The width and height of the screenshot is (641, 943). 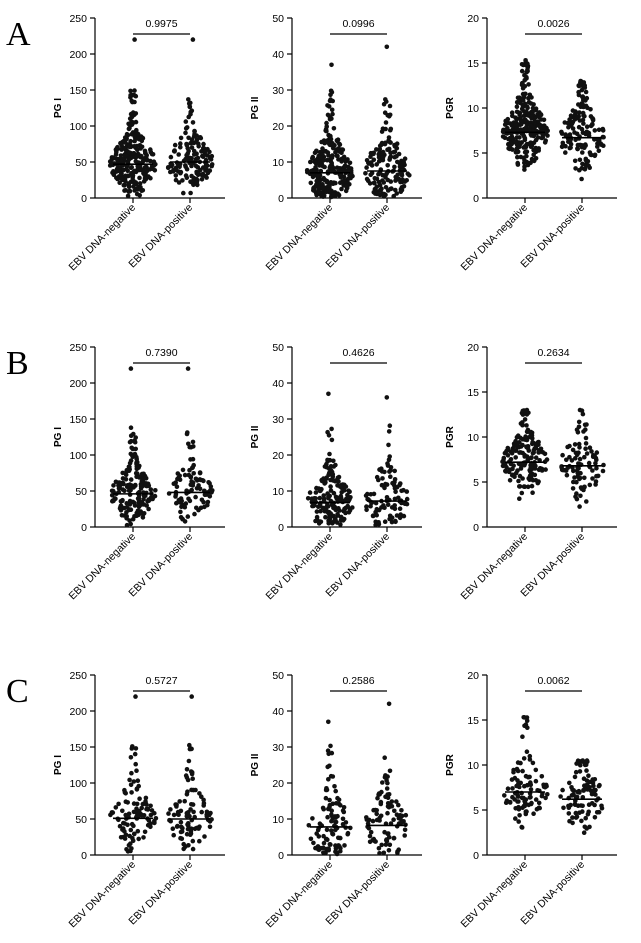 What do you see at coordinates (278, 456) in the screenshot?
I see `y-tick-label: 20` at bounding box center [278, 456].